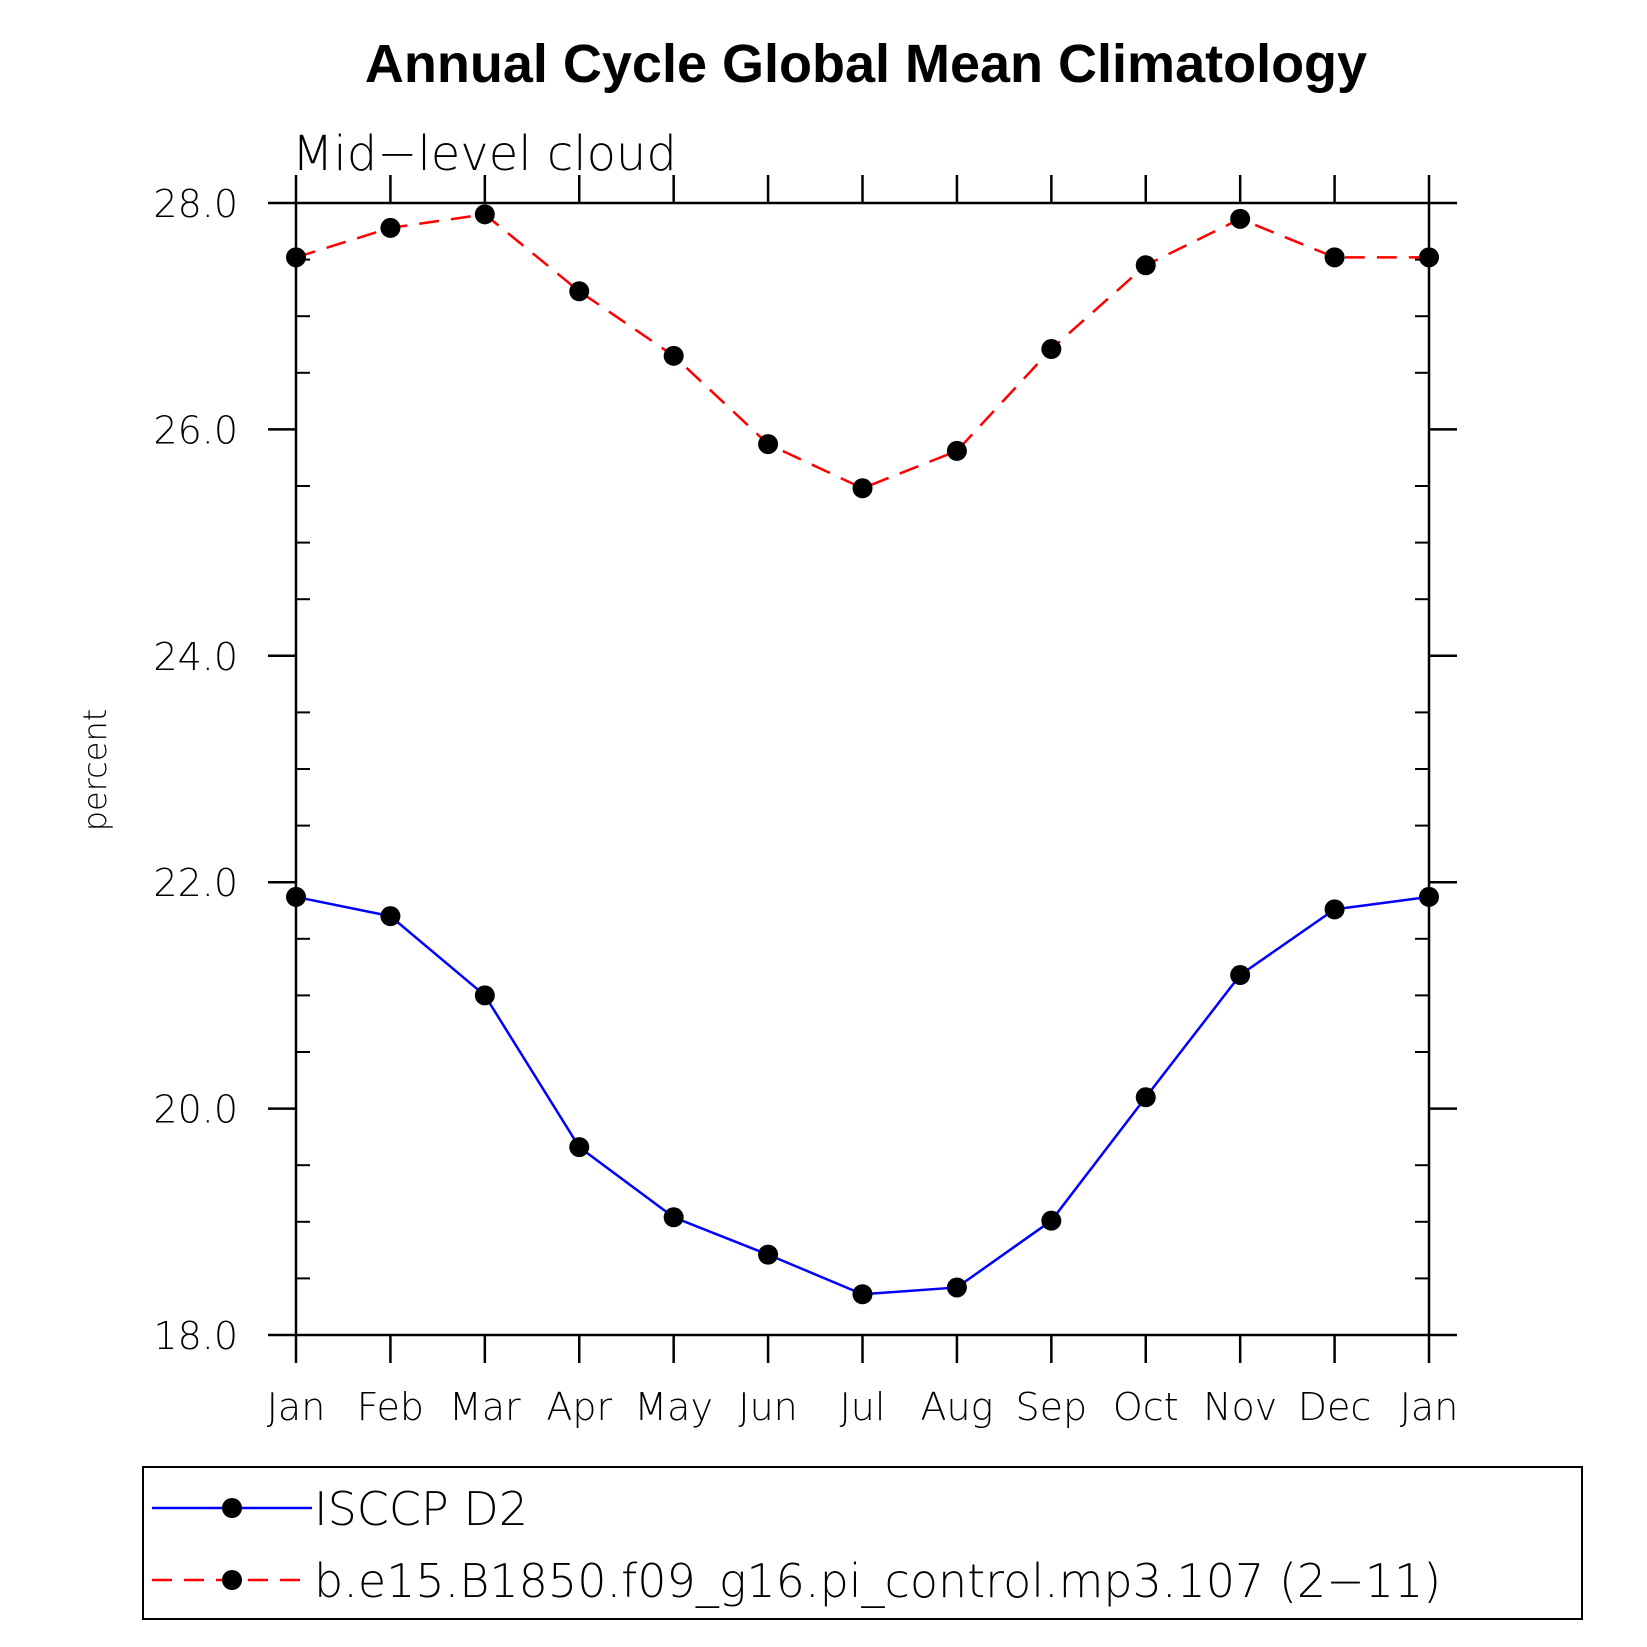  What do you see at coordinates (956, 1407) in the screenshot?
I see `x-tick-label: Aug` at bounding box center [956, 1407].